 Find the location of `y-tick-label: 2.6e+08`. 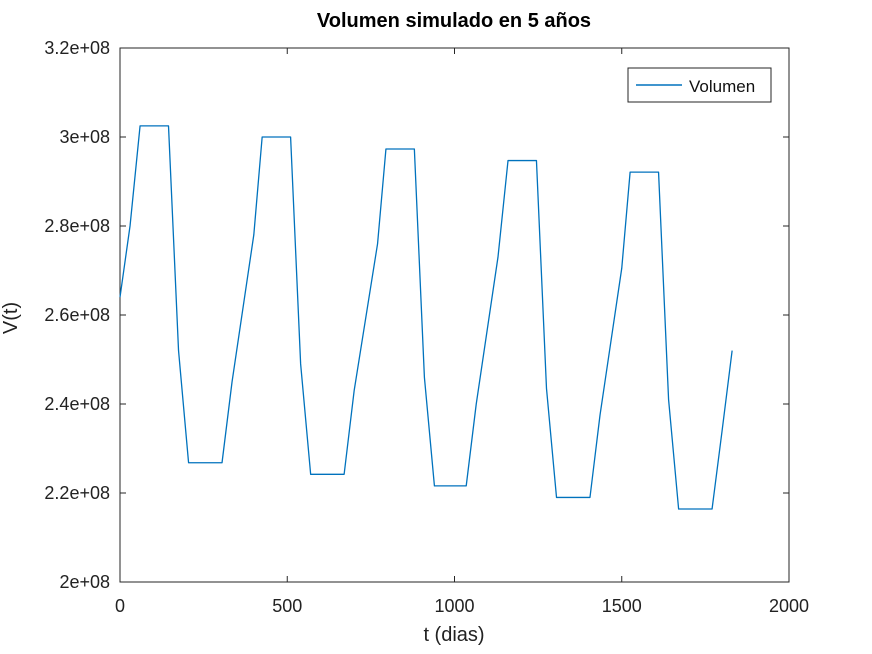

y-tick-label: 2.6e+08 is located at coordinates (77, 315).